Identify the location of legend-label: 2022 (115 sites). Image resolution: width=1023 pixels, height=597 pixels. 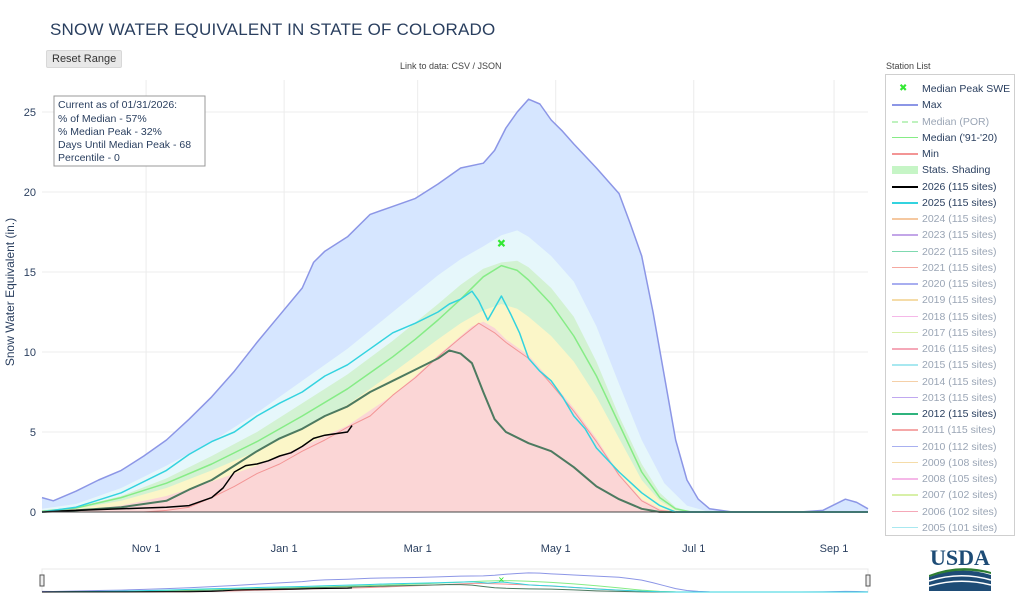
(959, 251).